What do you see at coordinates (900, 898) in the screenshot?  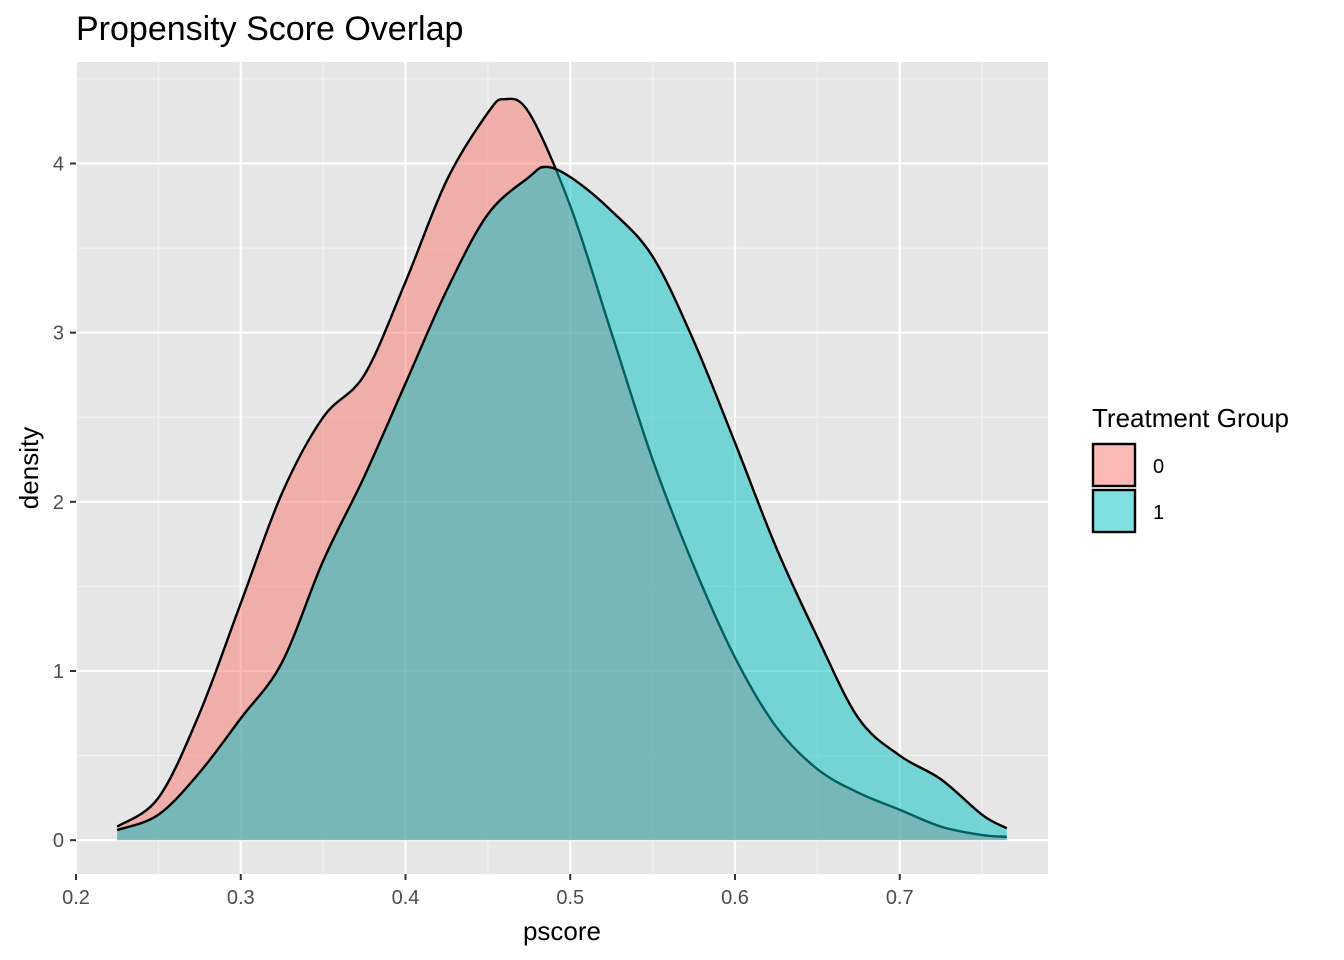 I see `x-tick-label: 0.7` at bounding box center [900, 898].